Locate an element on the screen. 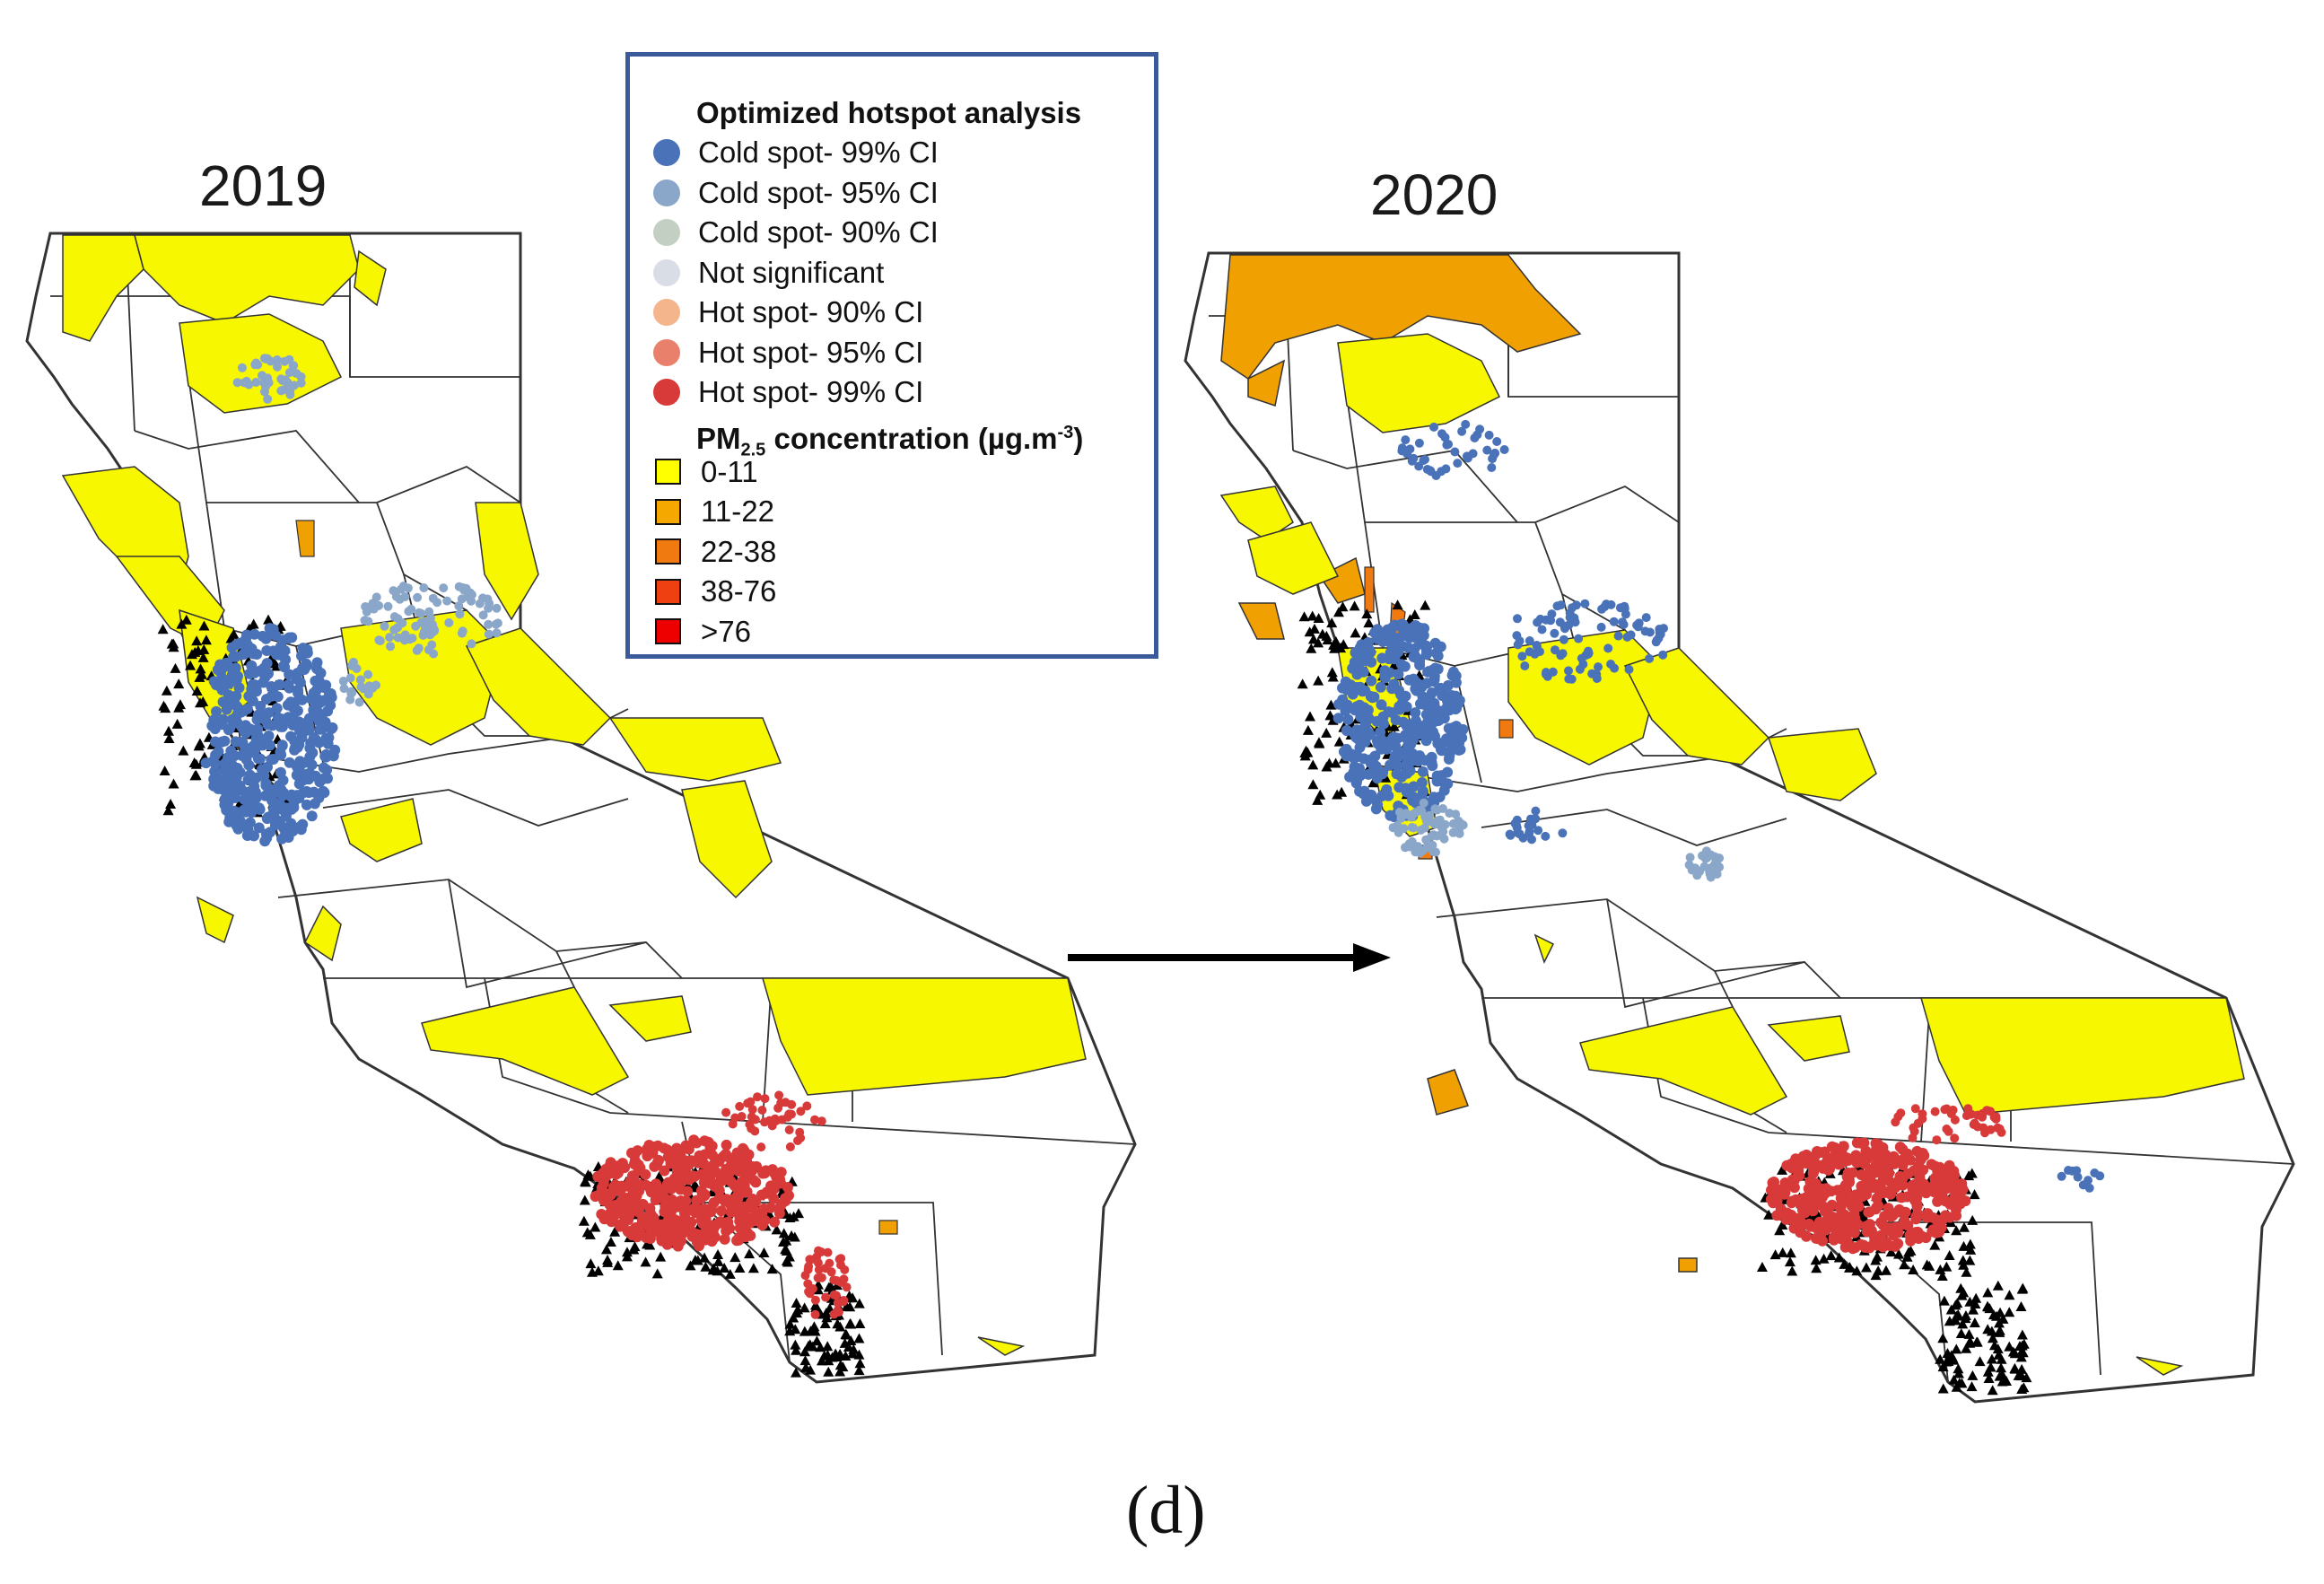 This screenshot has height=1584, width=2324. legend-item-label: Hot spot- 99% CI is located at coordinates (811, 392).